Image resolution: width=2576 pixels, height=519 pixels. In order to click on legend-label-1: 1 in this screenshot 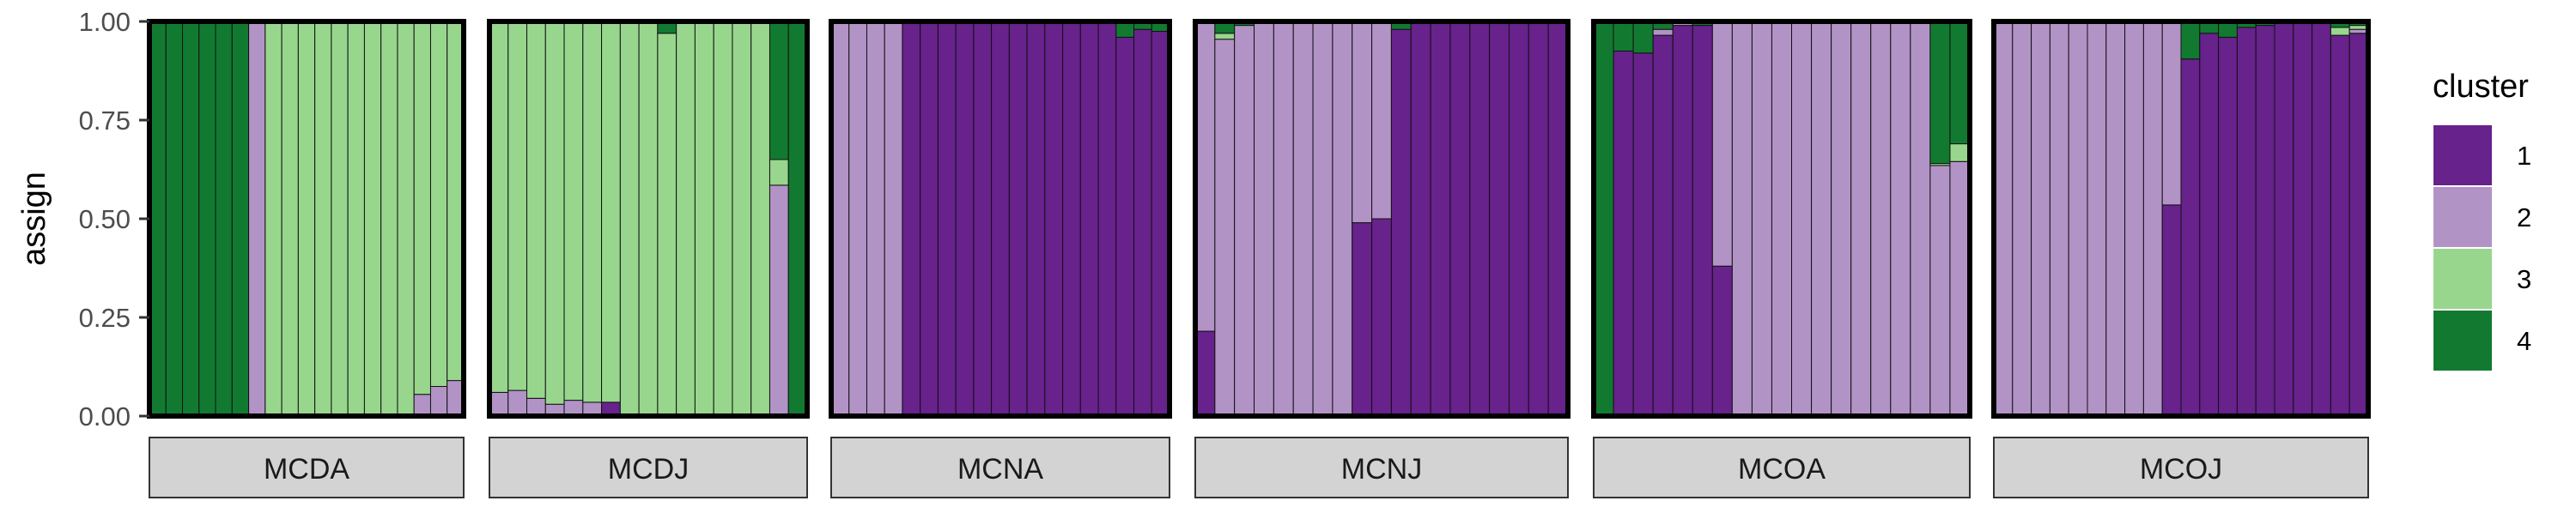, I will do `click(2524, 156)`.